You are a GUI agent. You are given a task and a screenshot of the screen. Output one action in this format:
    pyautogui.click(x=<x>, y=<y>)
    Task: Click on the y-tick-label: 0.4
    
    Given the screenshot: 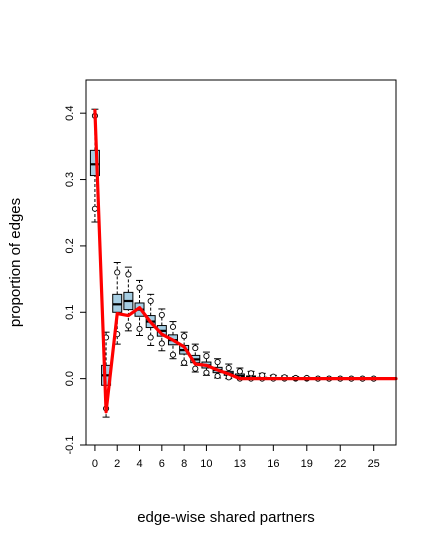 What is the action you would take?
    pyautogui.click(x=70, y=113)
    